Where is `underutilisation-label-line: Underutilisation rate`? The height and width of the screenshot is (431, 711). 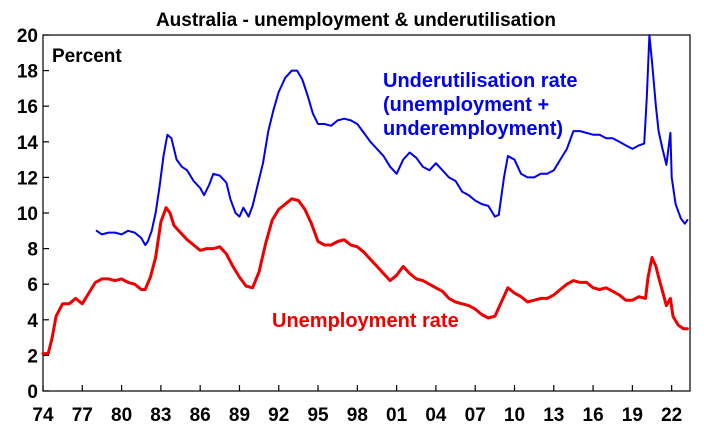 underutilisation-label-line: Underutilisation rate is located at coordinates (480, 81).